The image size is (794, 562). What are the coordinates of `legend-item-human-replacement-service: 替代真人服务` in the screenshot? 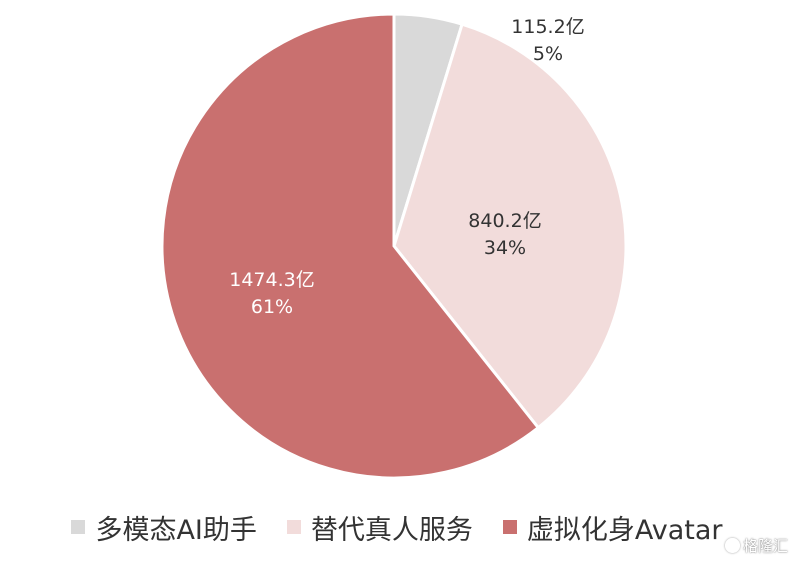 It's located at (379, 527).